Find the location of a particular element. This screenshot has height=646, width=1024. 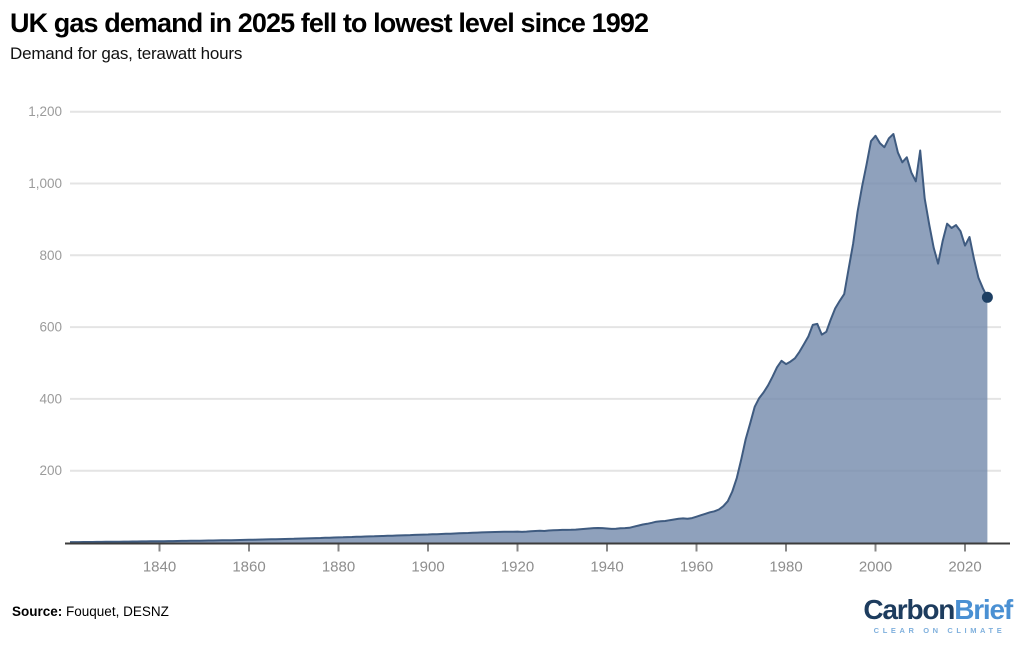

logo-tagline: CLEAR ON CLIMATE is located at coordinates (939, 630).